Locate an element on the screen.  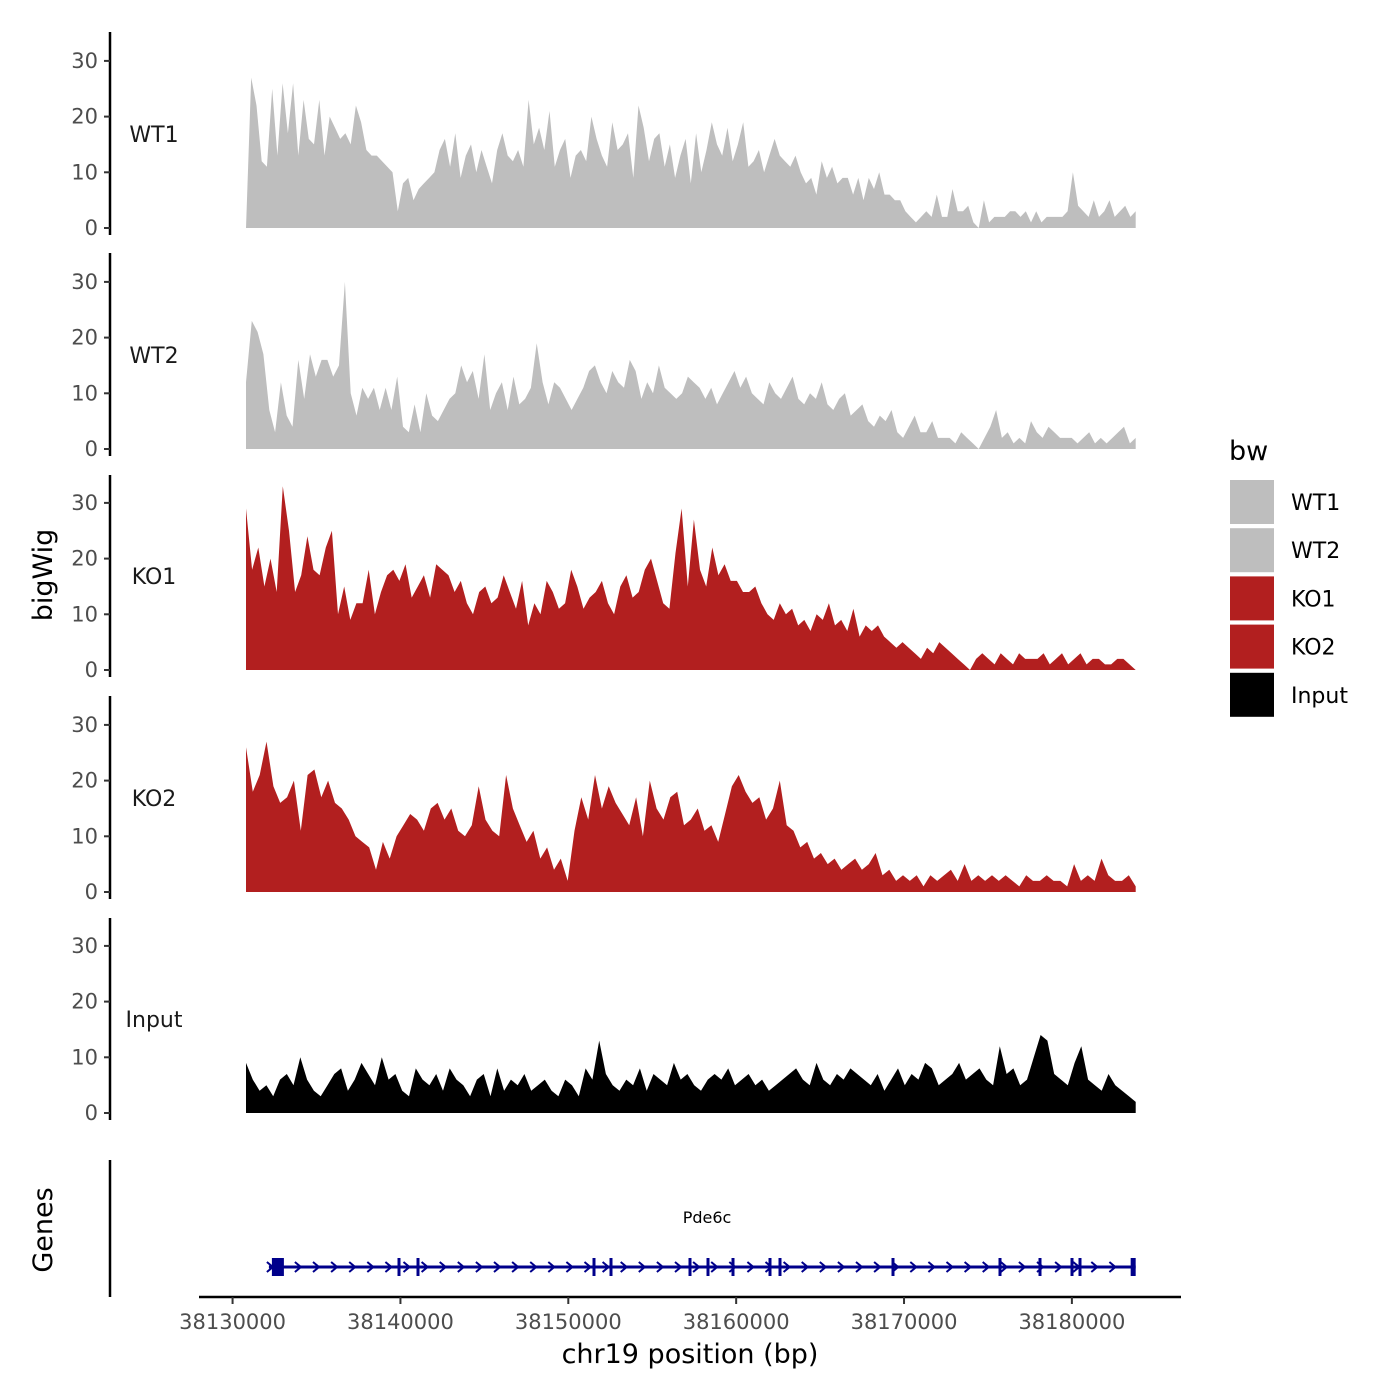
legend-swatch-wt2 is located at coordinates (1252, 550).